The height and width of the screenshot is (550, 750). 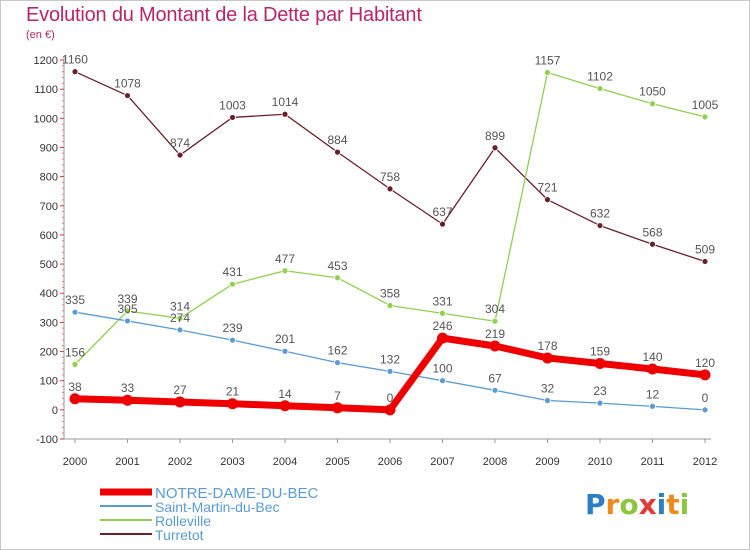 I want to click on y-tick-label: -100, so click(x=47, y=440).